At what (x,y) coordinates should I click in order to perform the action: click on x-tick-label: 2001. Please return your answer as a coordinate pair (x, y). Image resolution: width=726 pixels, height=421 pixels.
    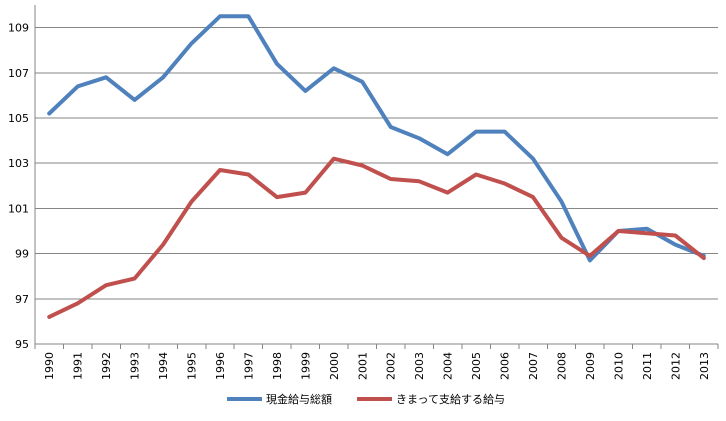
    Looking at the image, I should click on (362, 366).